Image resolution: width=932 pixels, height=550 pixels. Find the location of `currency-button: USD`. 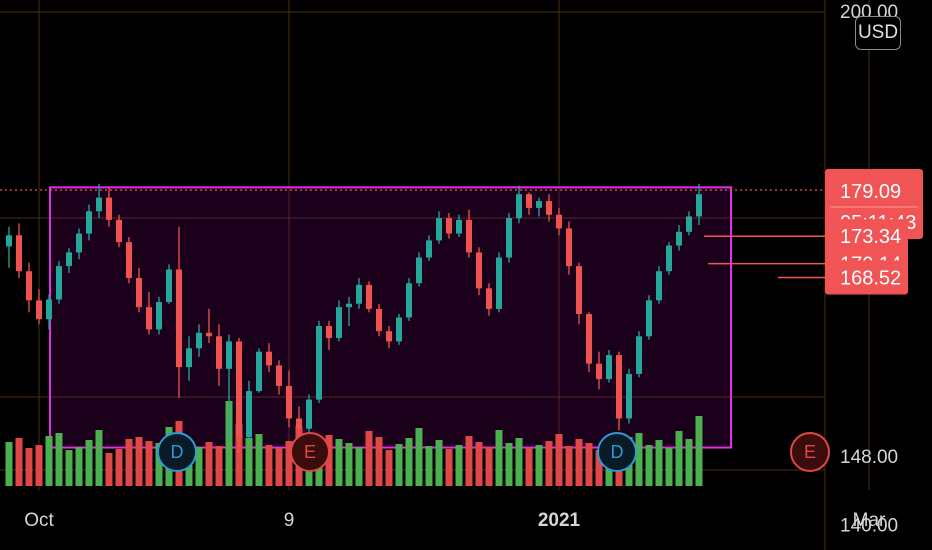

currency-button: USD is located at coordinates (878, 33).